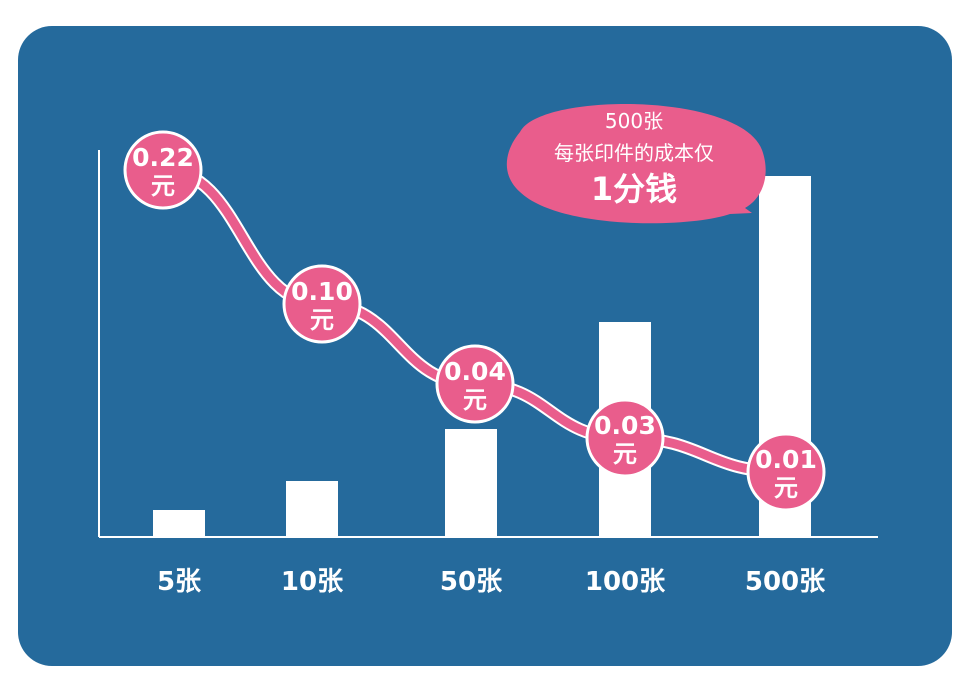 This screenshot has width=969, height=696. I want to click on cost-point-2: 0.04元, so click(475, 384).